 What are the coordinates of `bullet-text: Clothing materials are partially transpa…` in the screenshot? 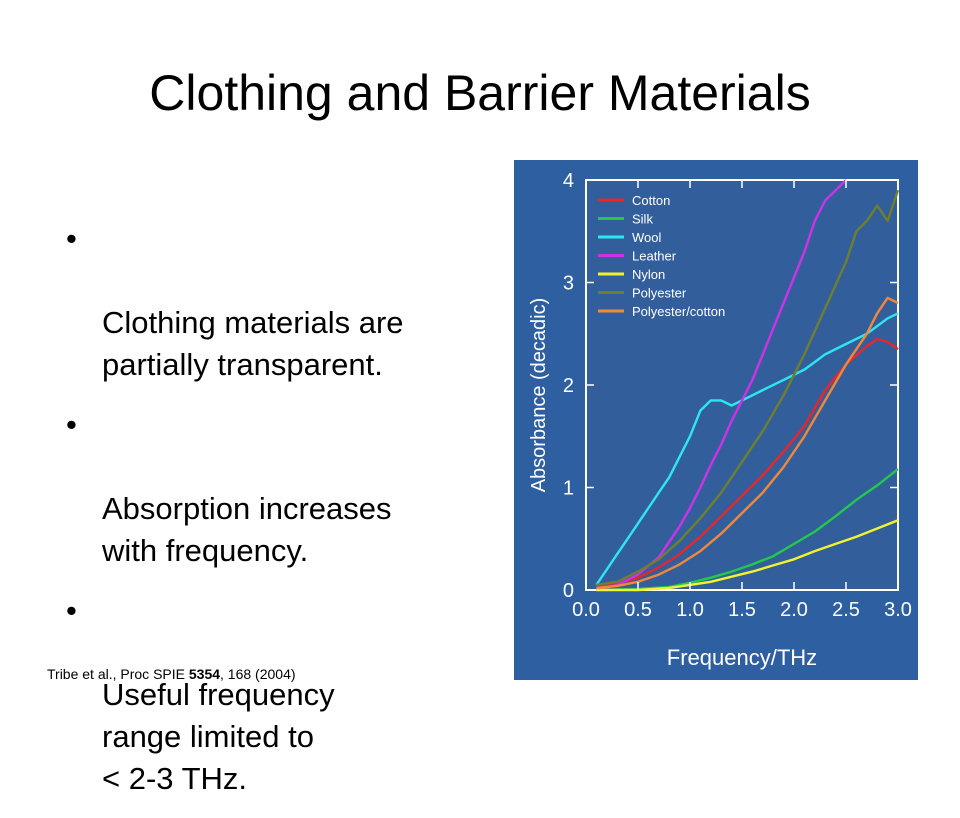 It's located at (253, 343).